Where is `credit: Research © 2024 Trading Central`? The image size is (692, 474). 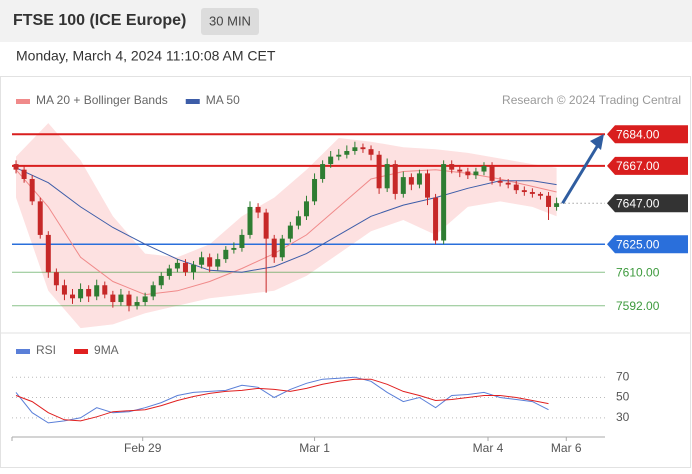
credit: Research © 2024 Trading Central is located at coordinates (591, 100).